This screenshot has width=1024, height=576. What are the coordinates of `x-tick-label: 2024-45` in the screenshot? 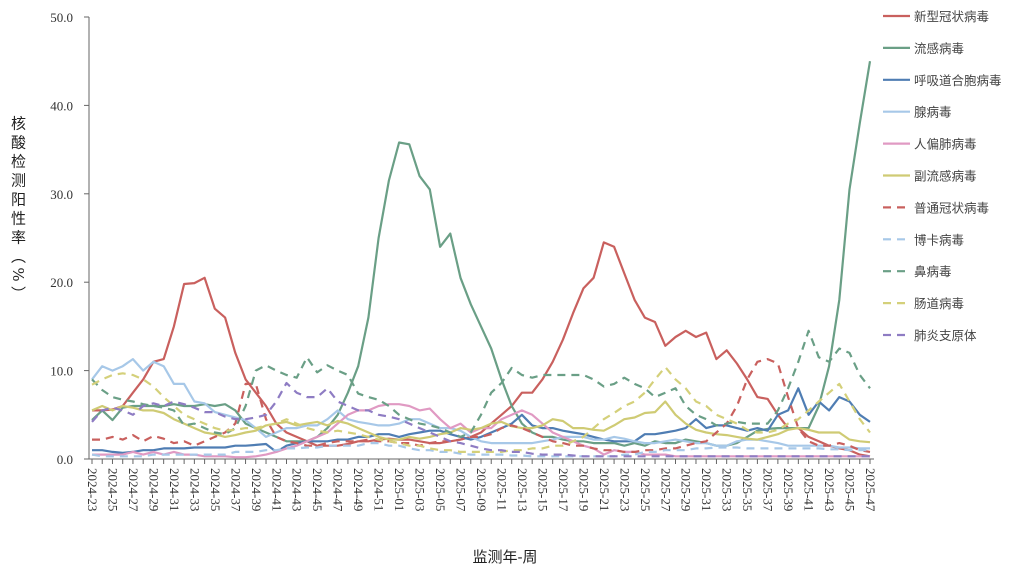 It's located at (317, 489).